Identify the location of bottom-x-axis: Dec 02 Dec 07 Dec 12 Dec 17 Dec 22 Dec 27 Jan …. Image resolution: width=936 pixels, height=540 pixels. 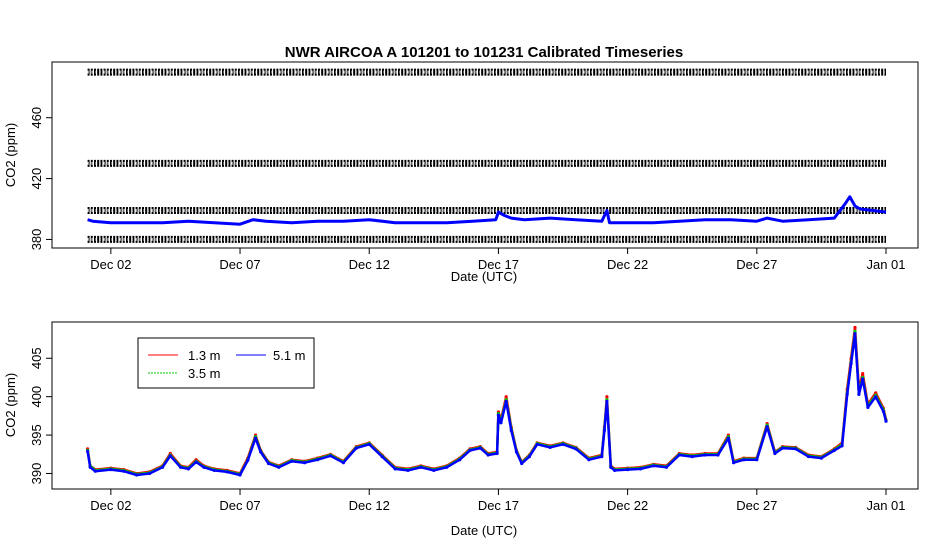
(498, 500).